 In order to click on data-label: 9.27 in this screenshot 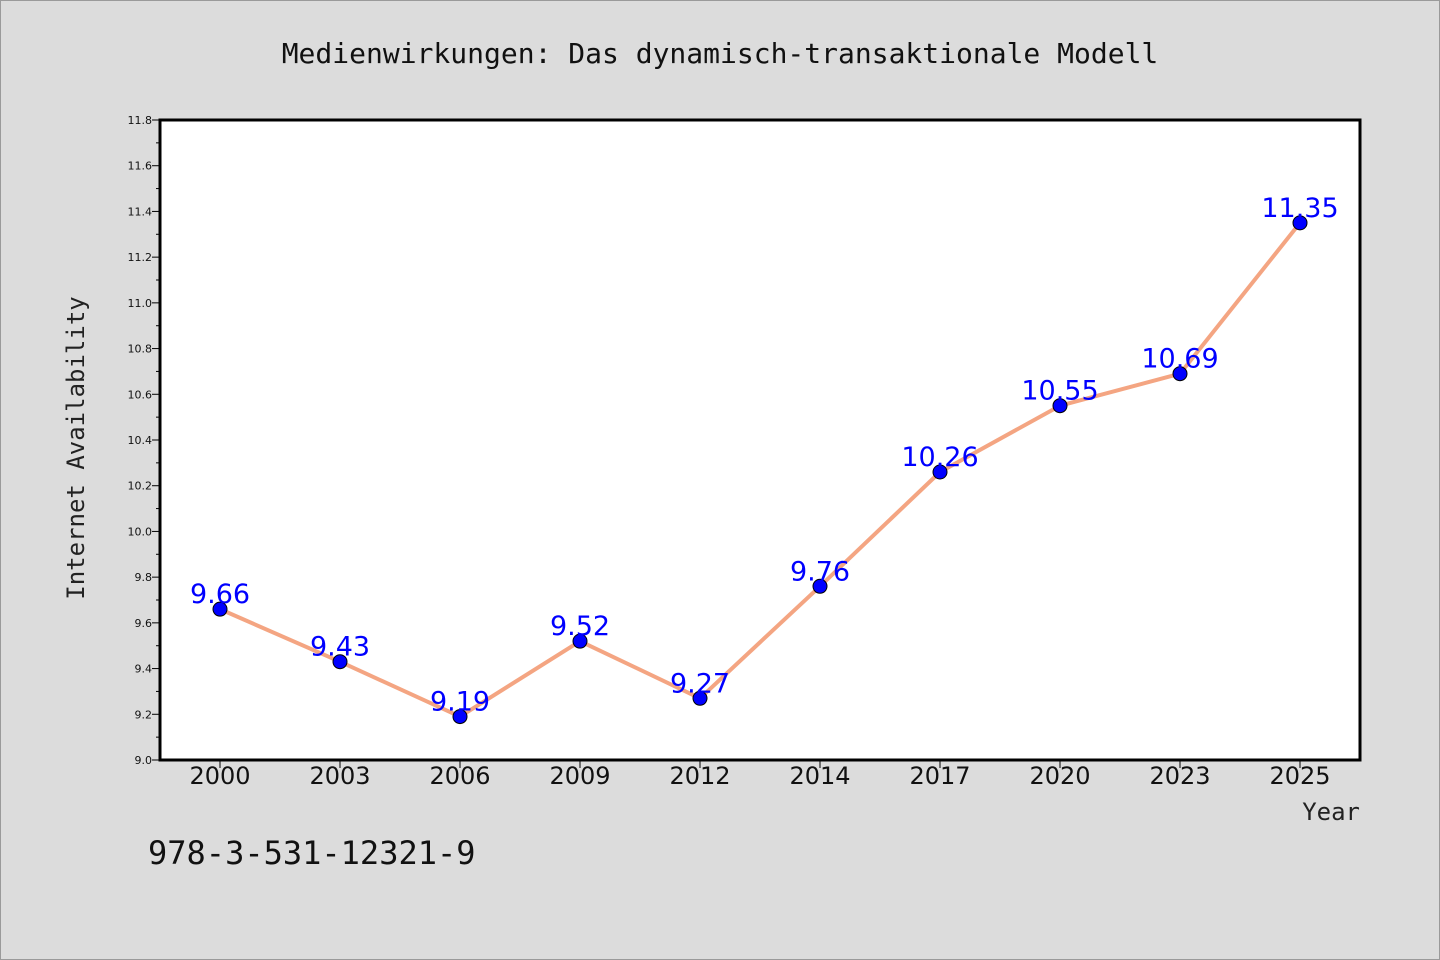, I will do `click(700, 683)`.